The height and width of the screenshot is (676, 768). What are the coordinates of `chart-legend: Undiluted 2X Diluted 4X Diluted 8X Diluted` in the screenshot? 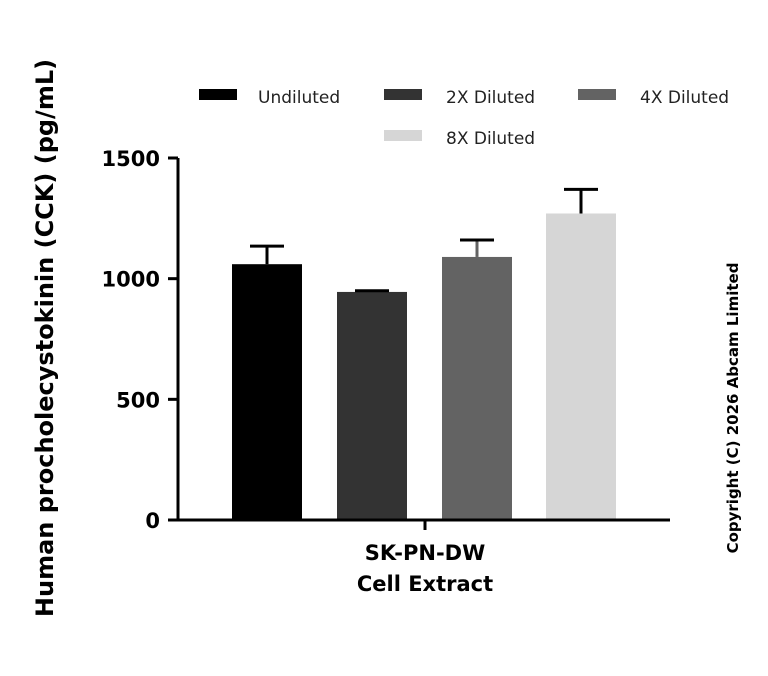 It's located at (464, 118).